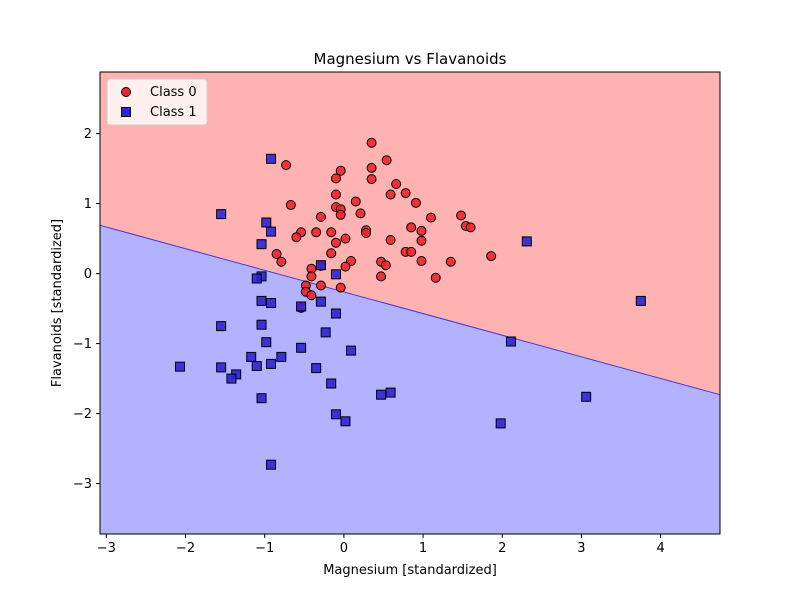 Image resolution: width=800 pixels, height=600 pixels. I want to click on x-tick-label: 0, so click(344, 548).